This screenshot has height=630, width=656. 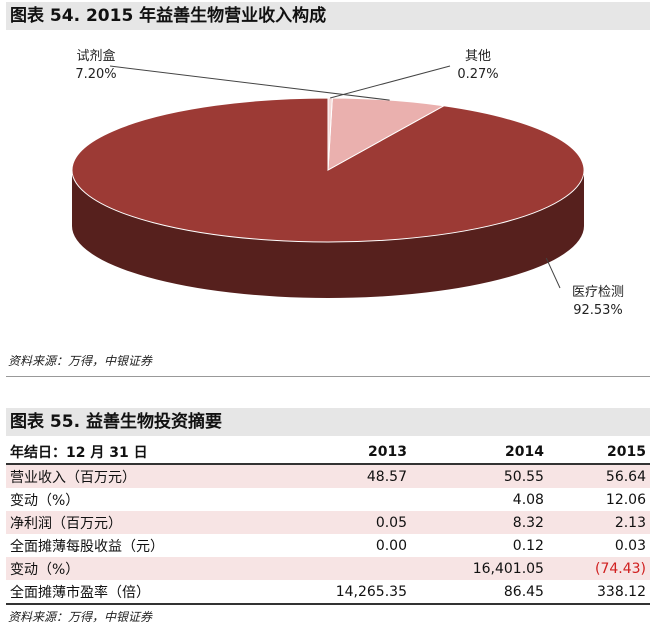 I want to click on row-label: 净利润（百万元）, so click(x=140, y=522).